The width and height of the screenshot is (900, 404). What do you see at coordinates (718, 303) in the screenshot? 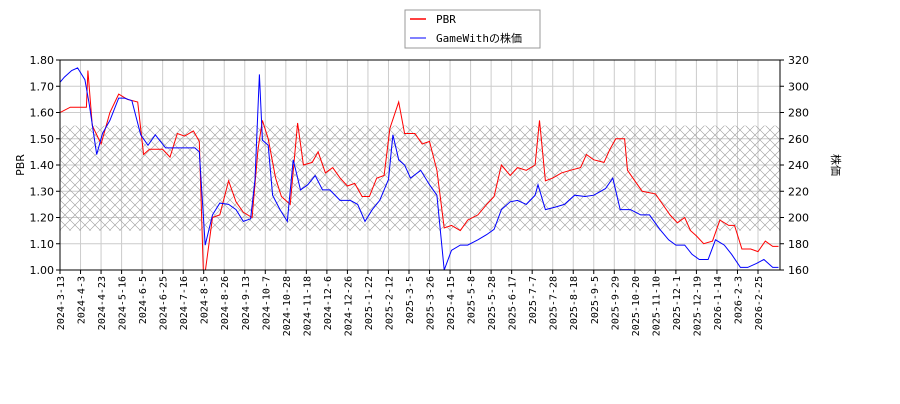
I see `x-tick-label: 2026-1-14` at bounding box center [718, 303].